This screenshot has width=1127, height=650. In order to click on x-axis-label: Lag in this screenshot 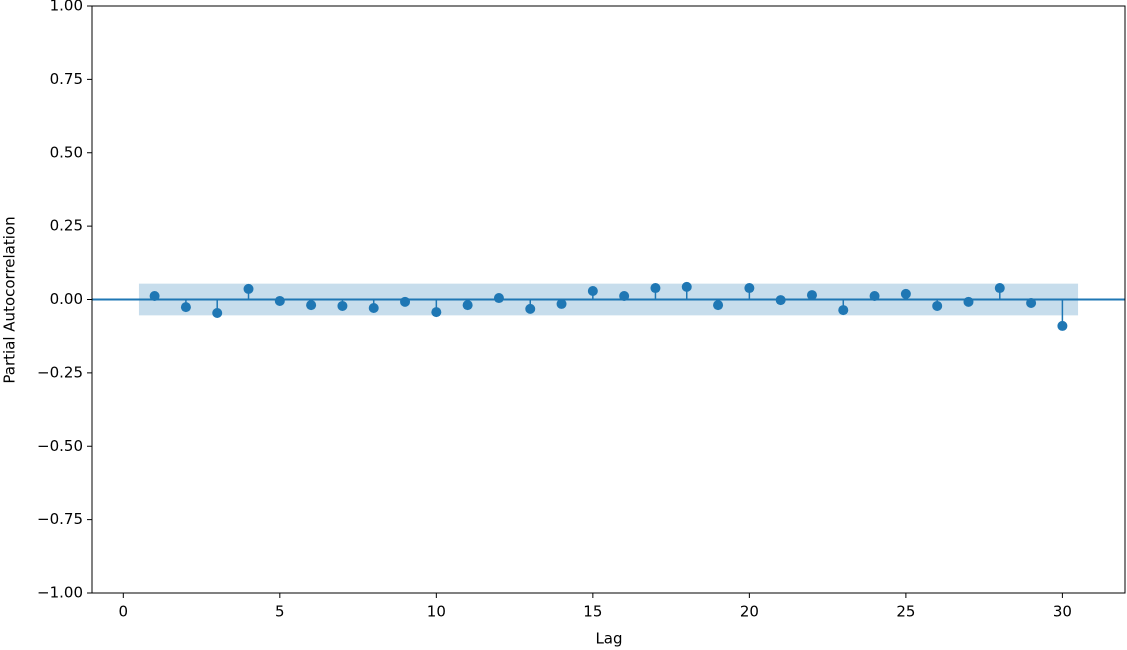, I will do `click(608, 639)`.